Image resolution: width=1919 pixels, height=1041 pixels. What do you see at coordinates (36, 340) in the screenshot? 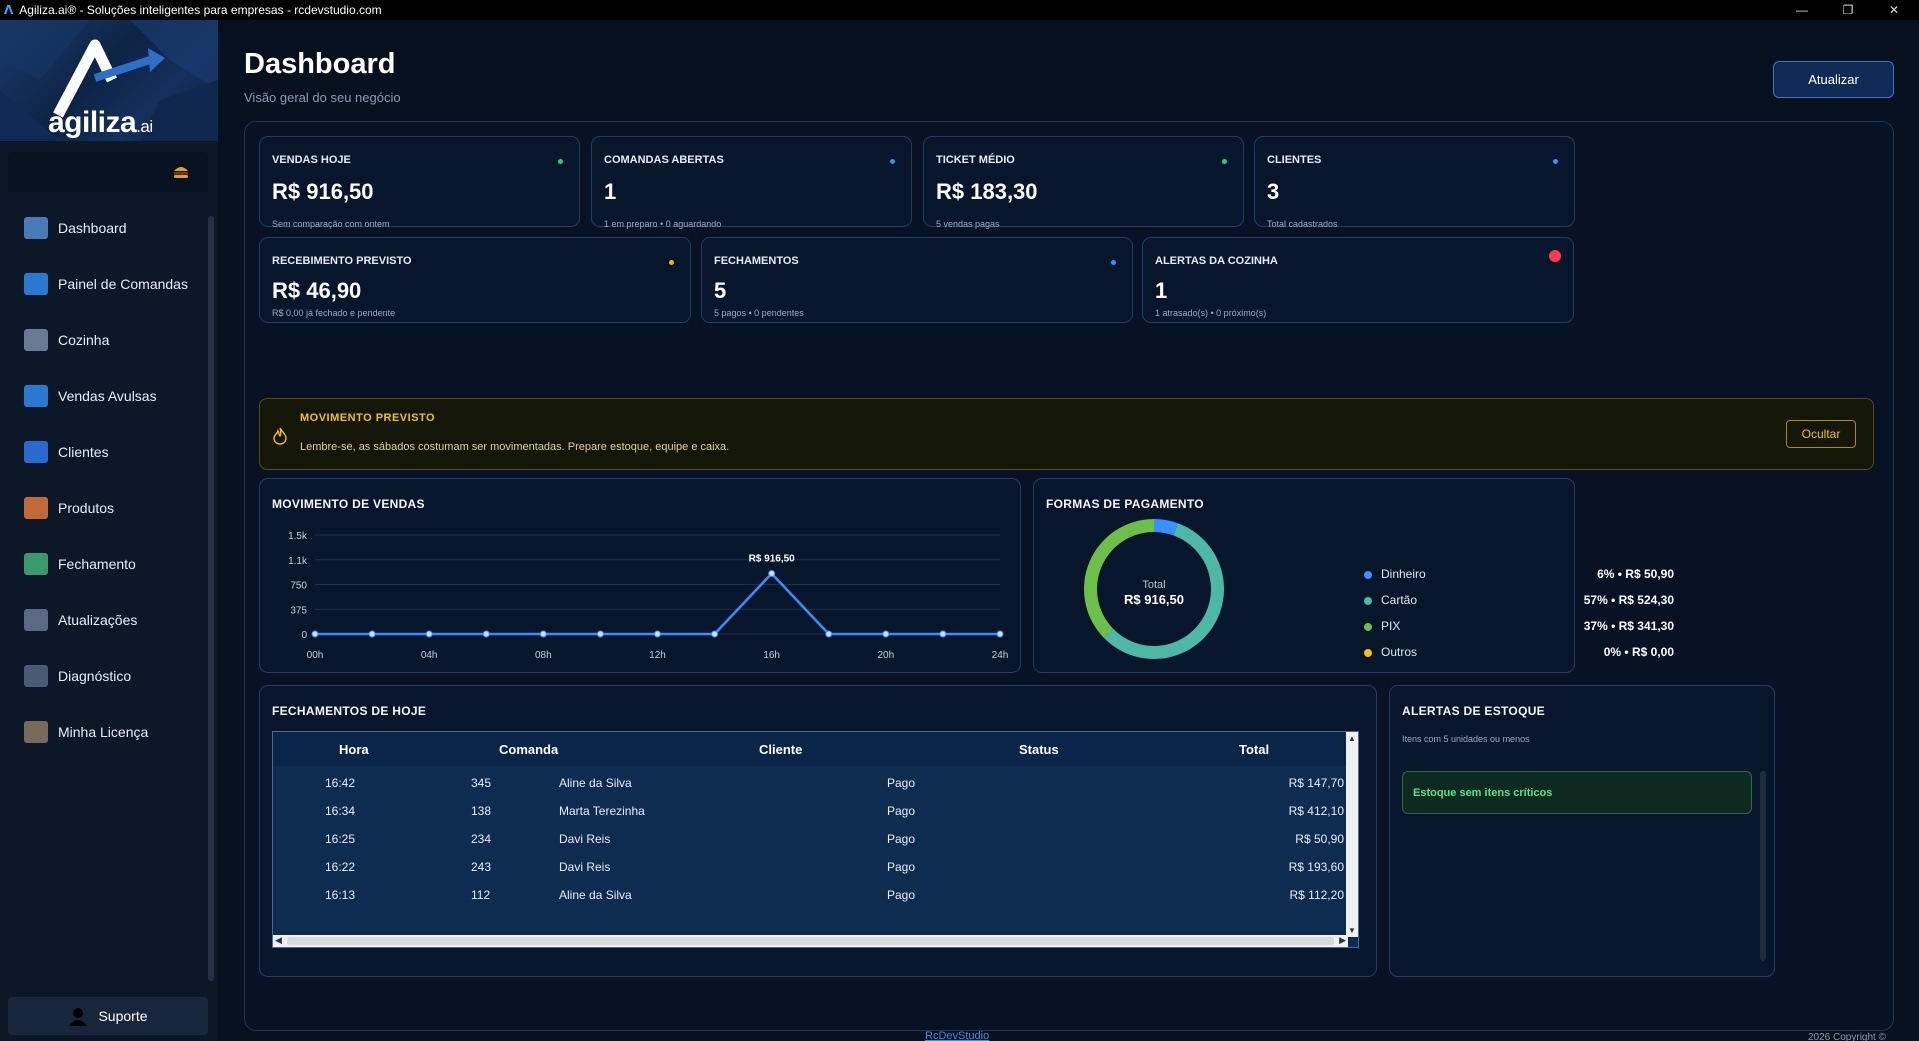
I see `kitchen-icon` at bounding box center [36, 340].